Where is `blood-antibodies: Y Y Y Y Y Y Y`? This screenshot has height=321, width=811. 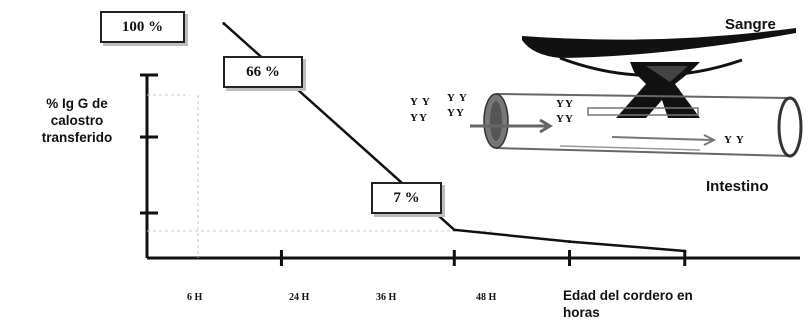
blood-antibodies: Y Y Y Y Y Y Y is located at coordinates (652, 44).